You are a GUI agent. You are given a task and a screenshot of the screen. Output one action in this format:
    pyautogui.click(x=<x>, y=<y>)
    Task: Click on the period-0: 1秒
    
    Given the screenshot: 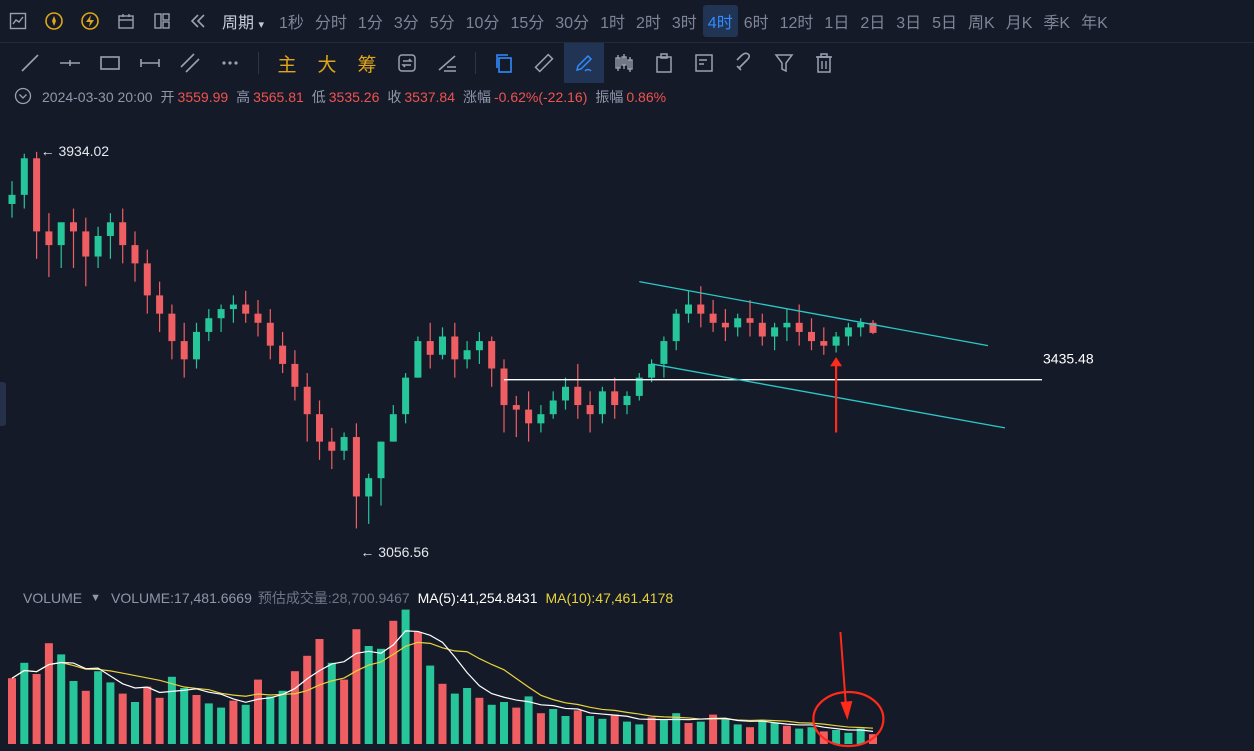 What is the action you would take?
    pyautogui.click(x=291, y=23)
    